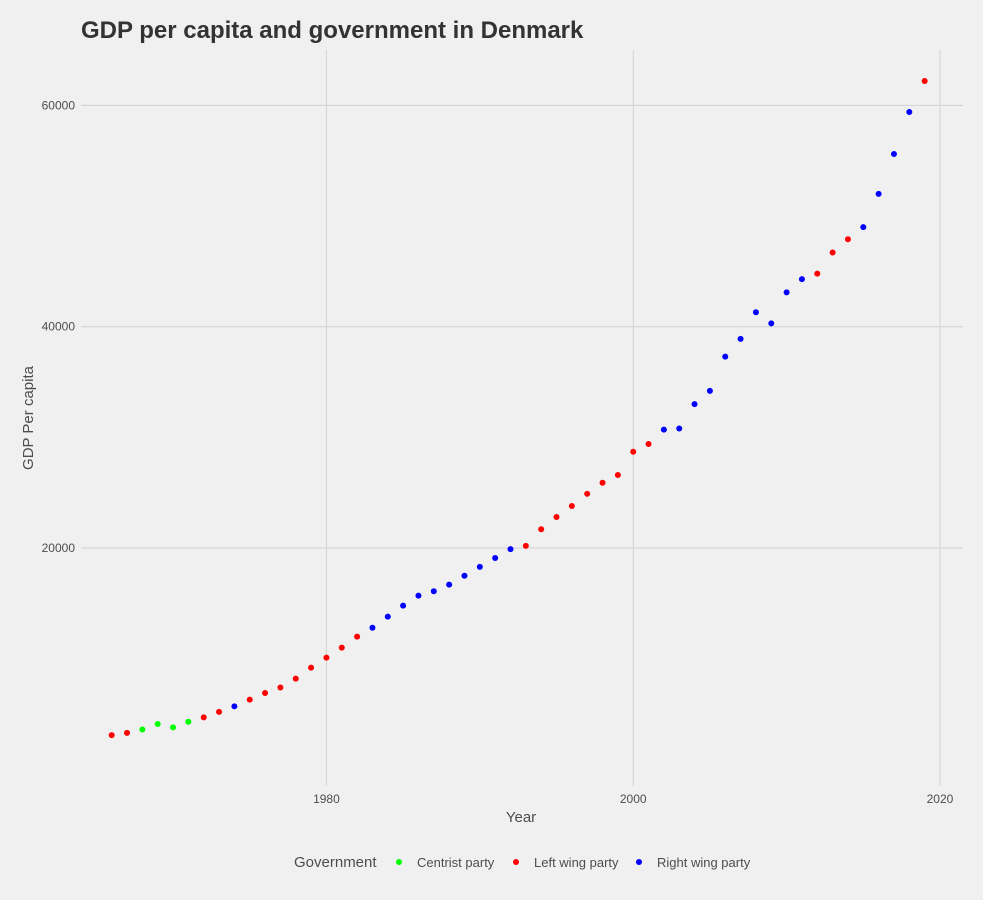 The width and height of the screenshot is (983, 900). Describe the element at coordinates (639, 862) in the screenshot. I see `legend-right-wing-marker` at that location.